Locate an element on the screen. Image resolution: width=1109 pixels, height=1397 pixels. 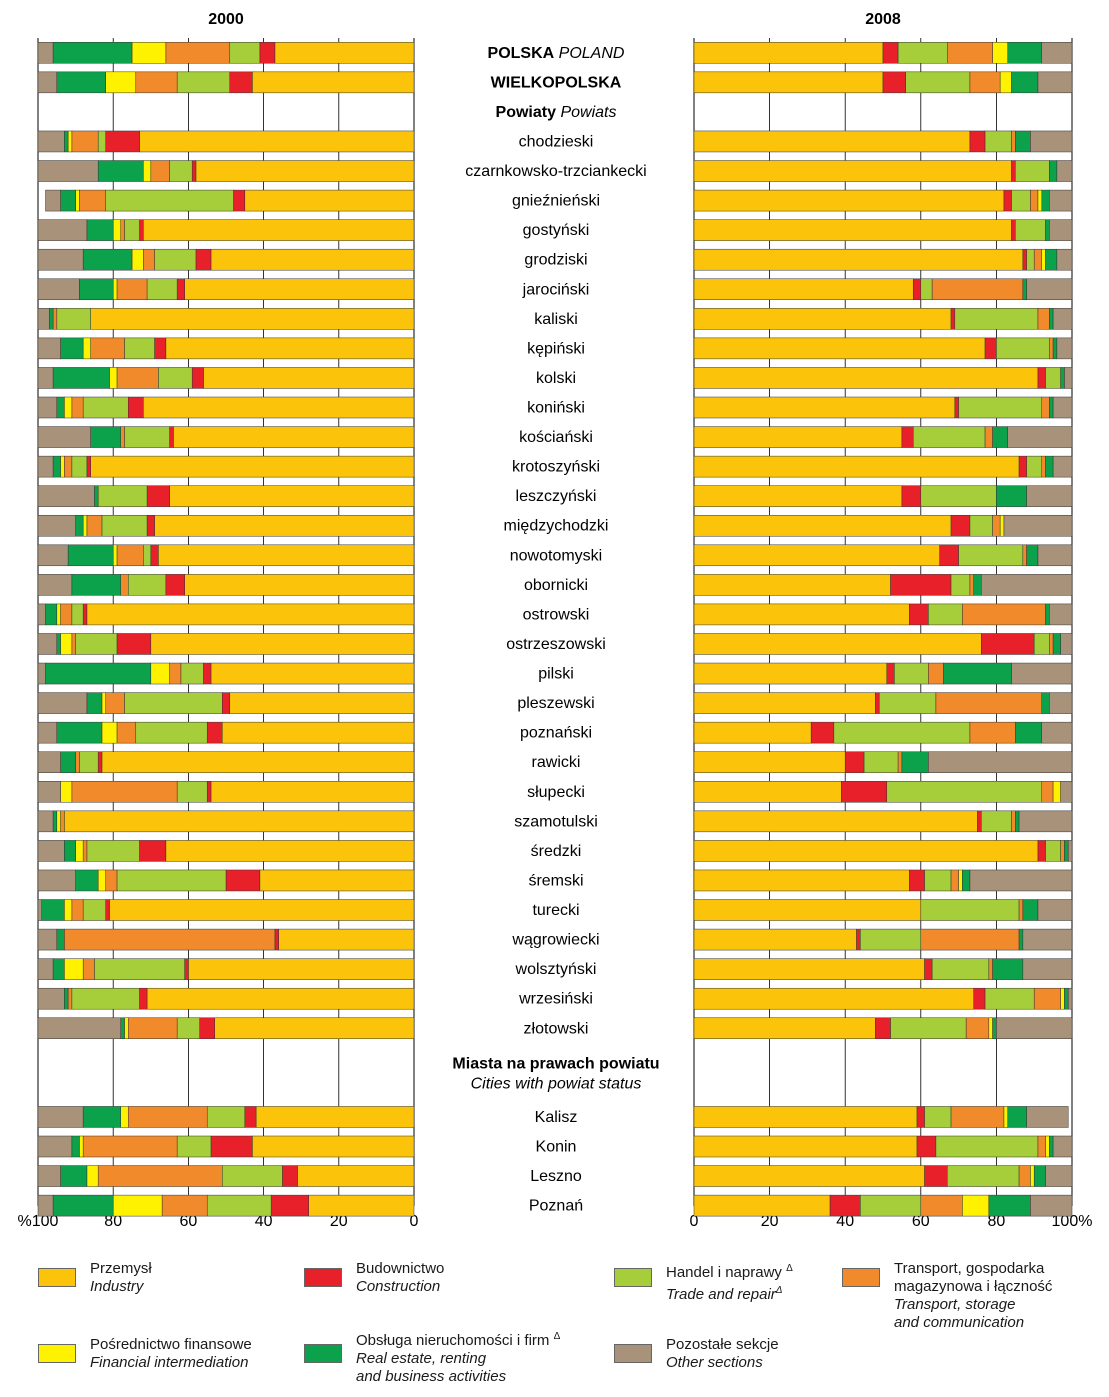
row-label: chodzieski is located at coordinates (556, 141).